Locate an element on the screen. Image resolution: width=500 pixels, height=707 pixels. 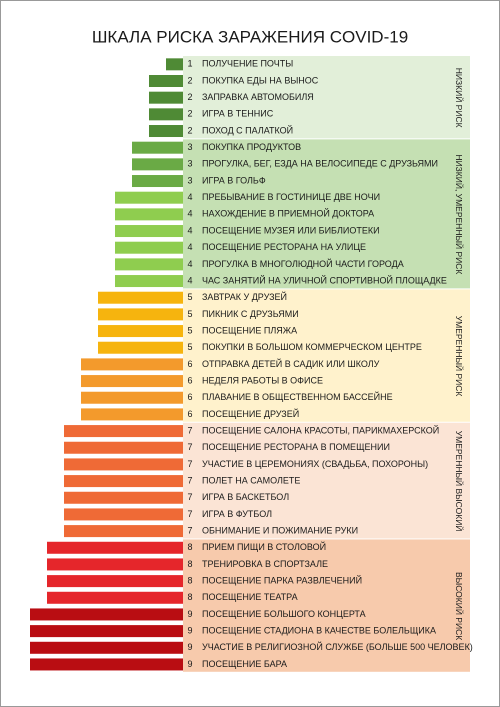
activity-label: ИГРА В ТЕННИС is located at coordinates (238, 114).